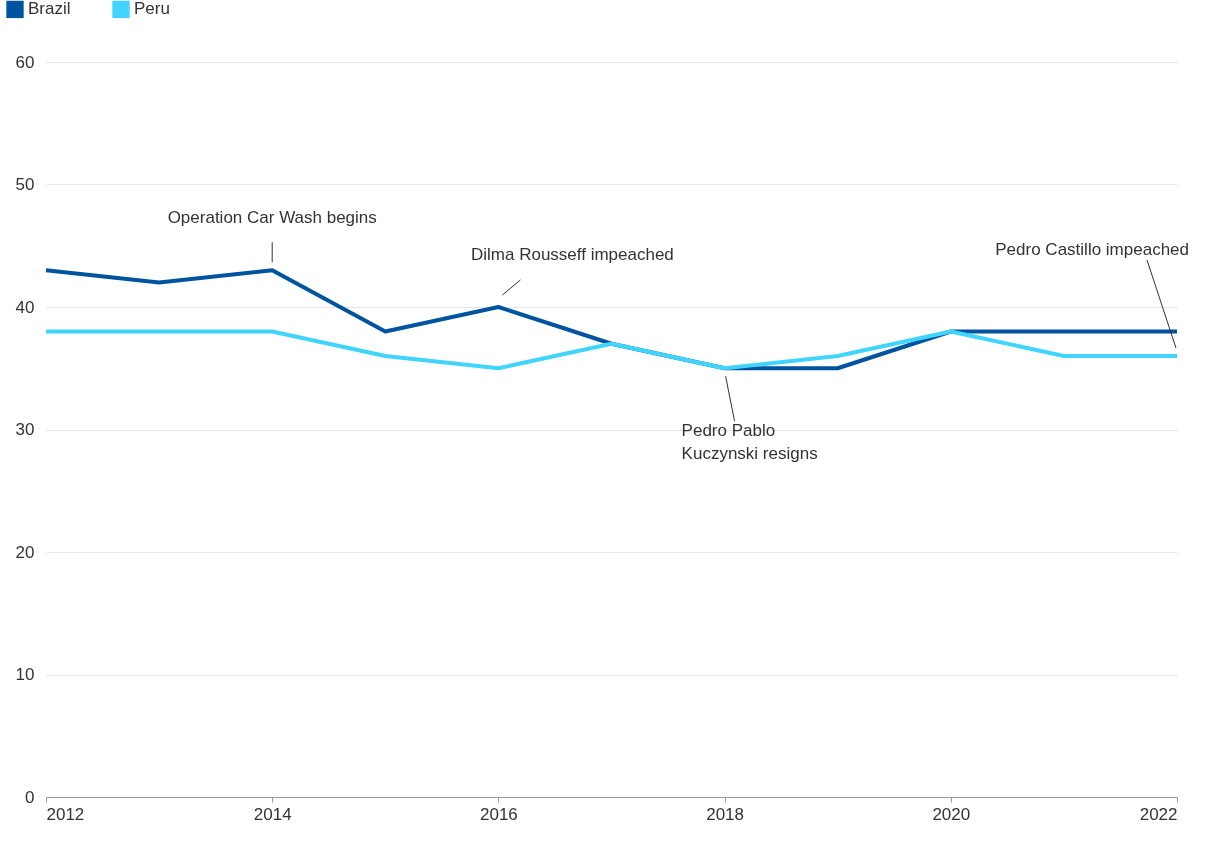  What do you see at coordinates (1158, 814) in the screenshot?
I see `x-tick-label: 2022` at bounding box center [1158, 814].